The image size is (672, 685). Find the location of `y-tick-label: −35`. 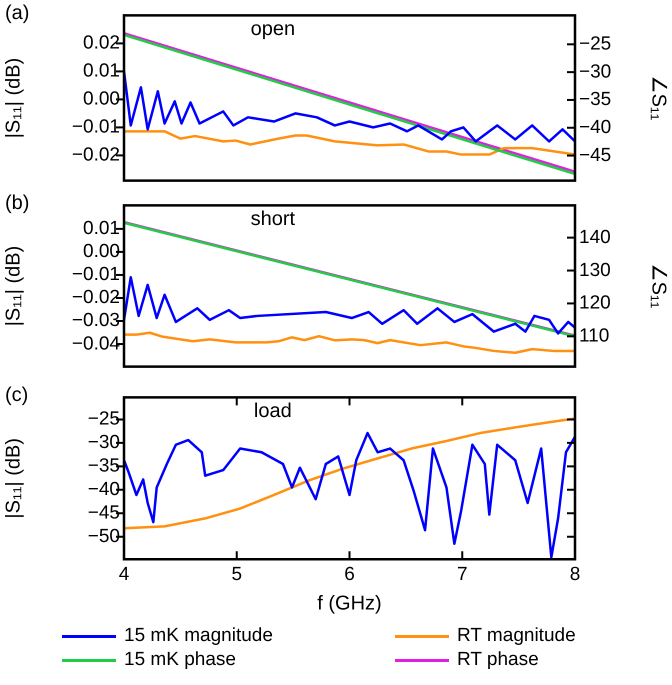

y-tick-label: −35 is located at coordinates (104, 466).